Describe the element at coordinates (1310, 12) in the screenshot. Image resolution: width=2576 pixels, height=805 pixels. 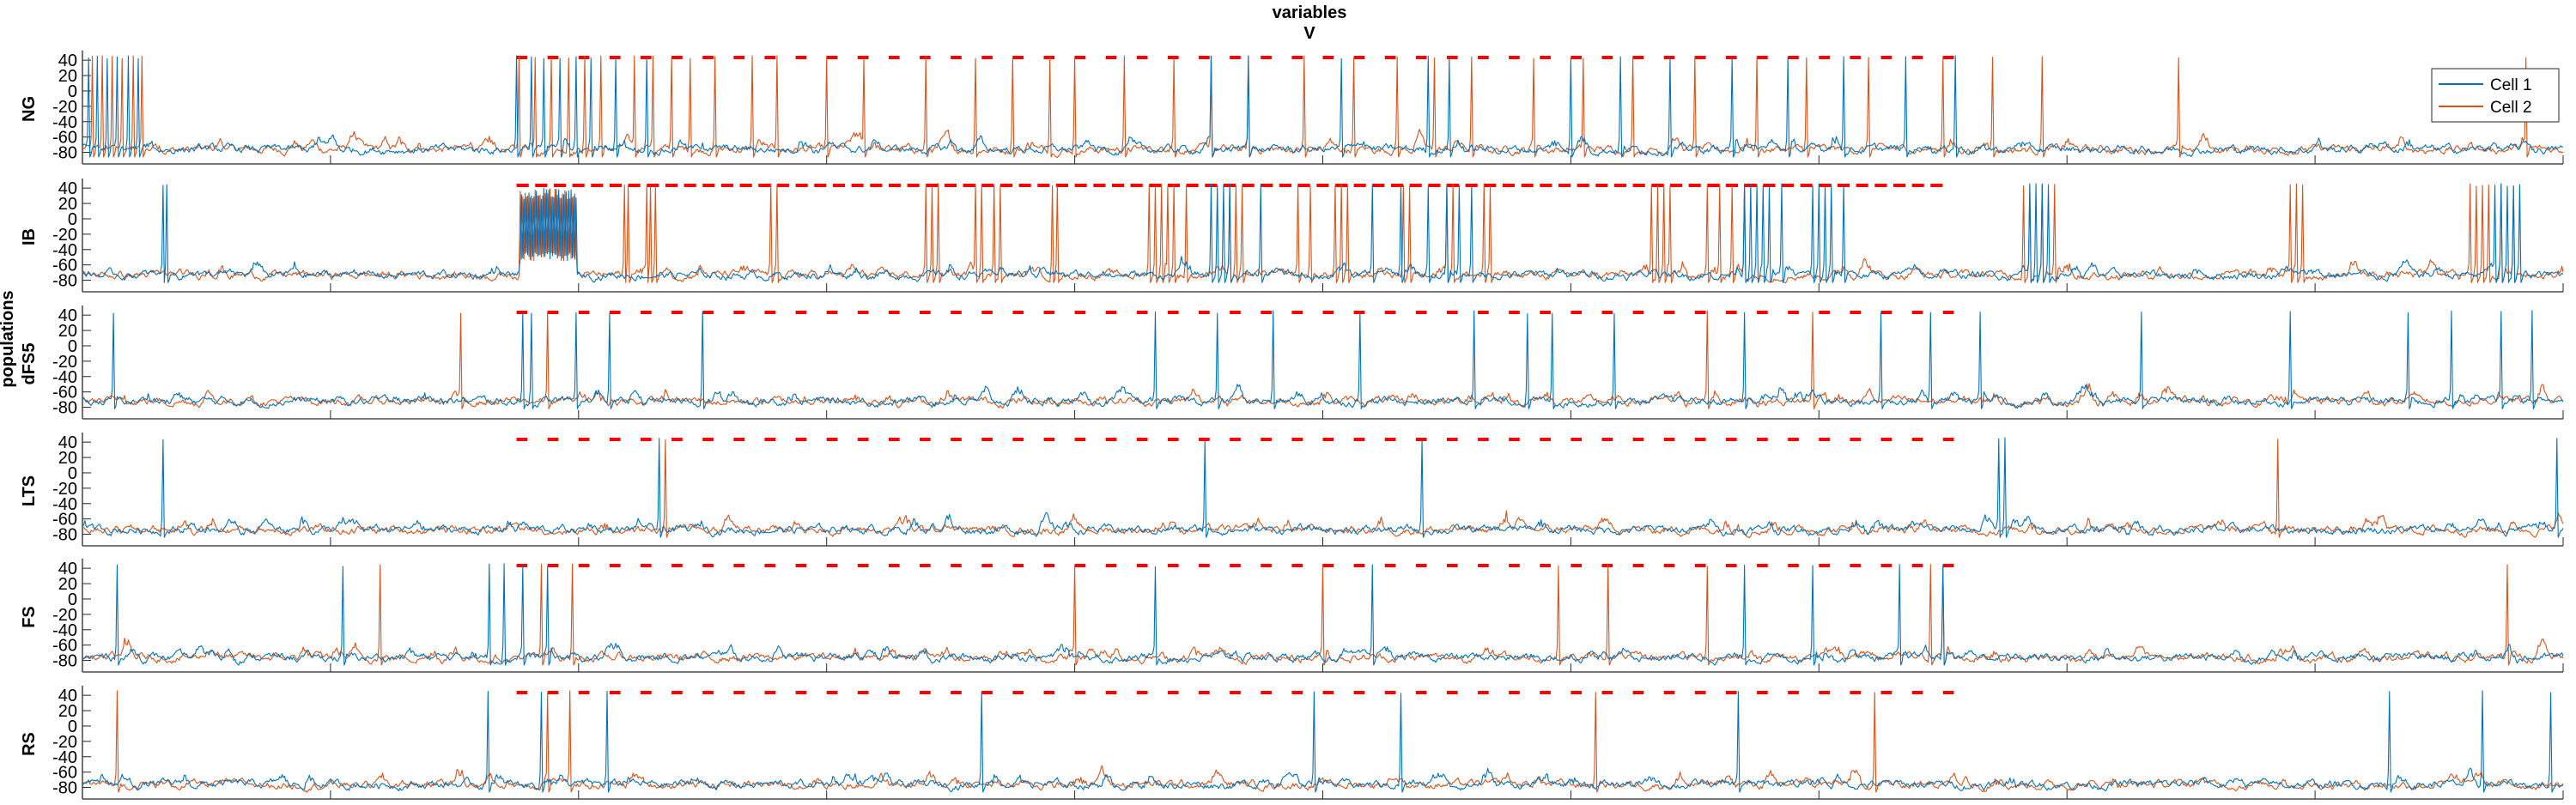
I see `figure-title: variables` at that location.